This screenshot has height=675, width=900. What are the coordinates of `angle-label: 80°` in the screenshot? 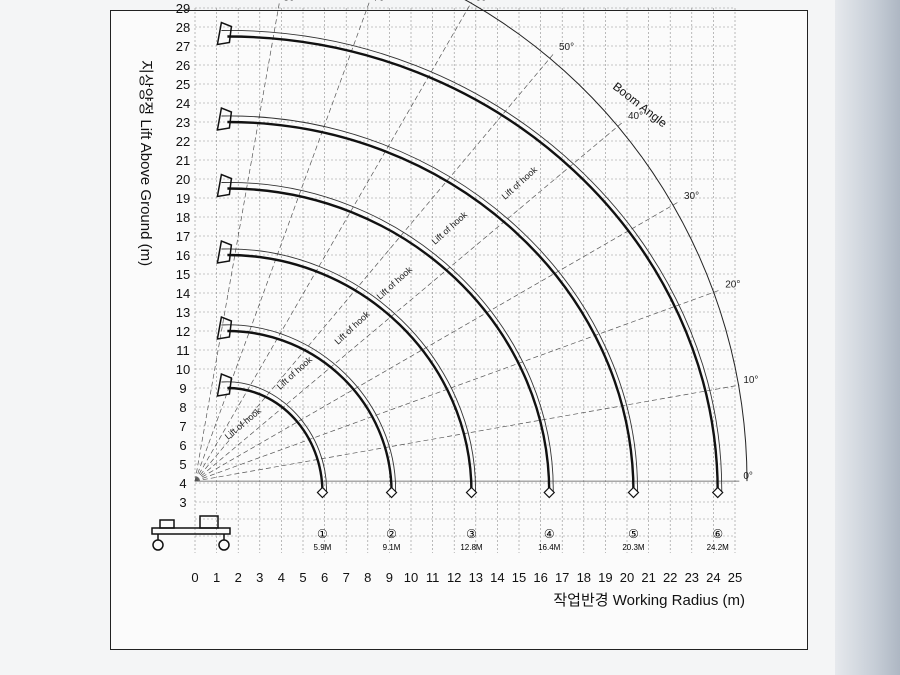 It's located at (290, 1).